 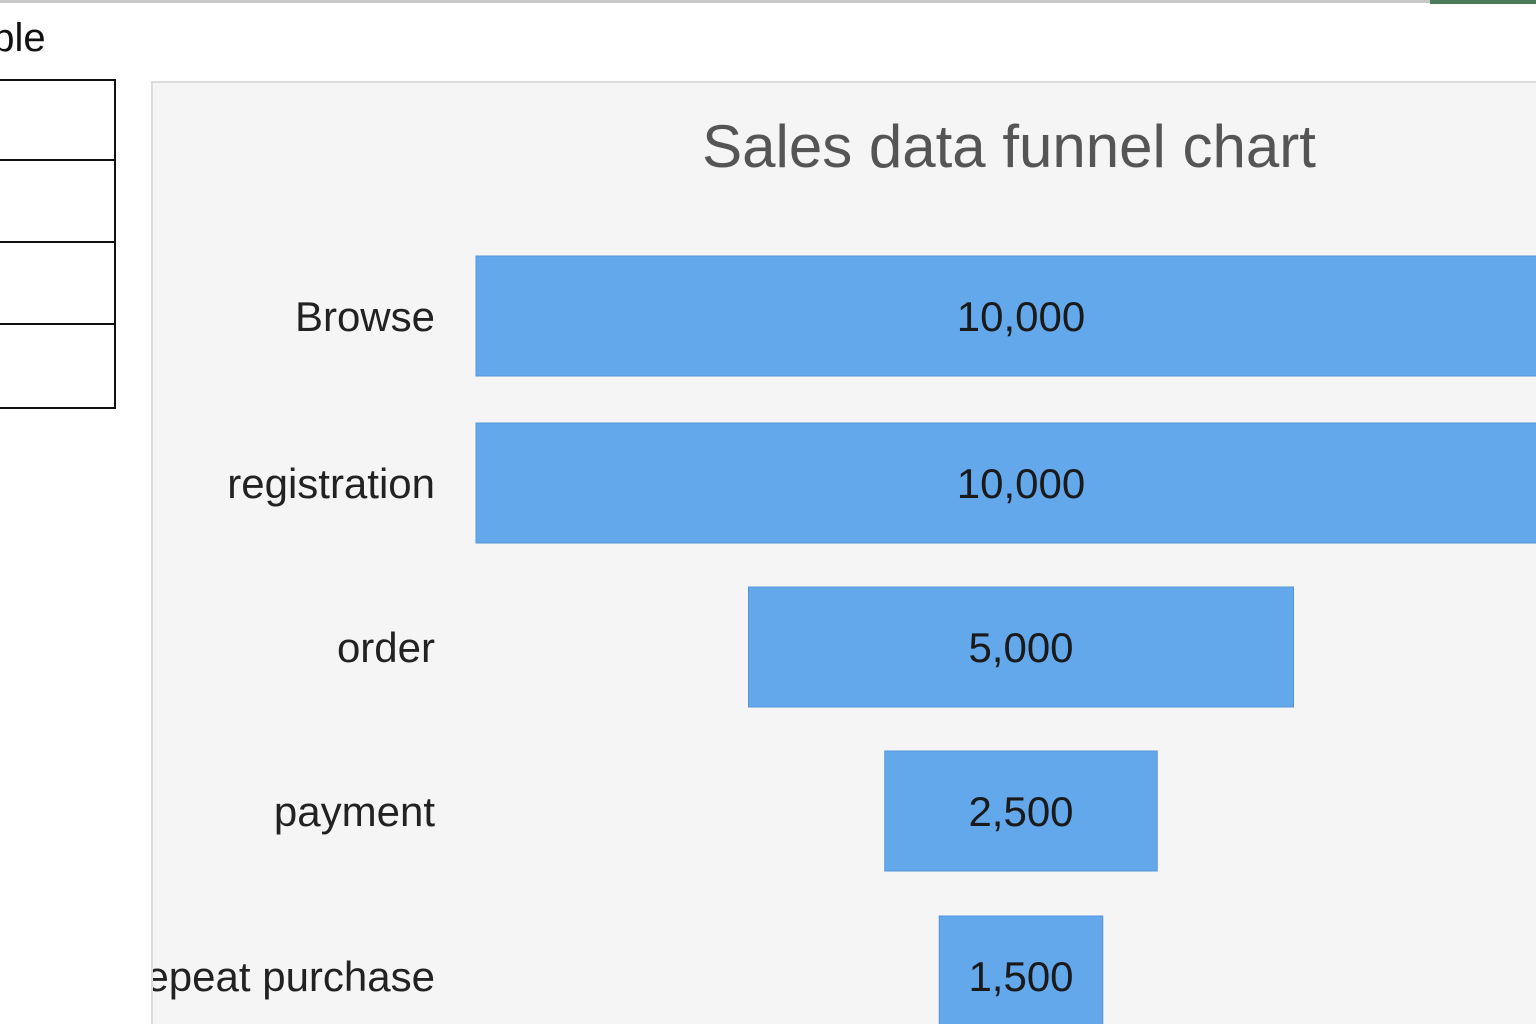 I want to click on funnel-stage-label-5: repeat purchase, so click(x=294, y=976).